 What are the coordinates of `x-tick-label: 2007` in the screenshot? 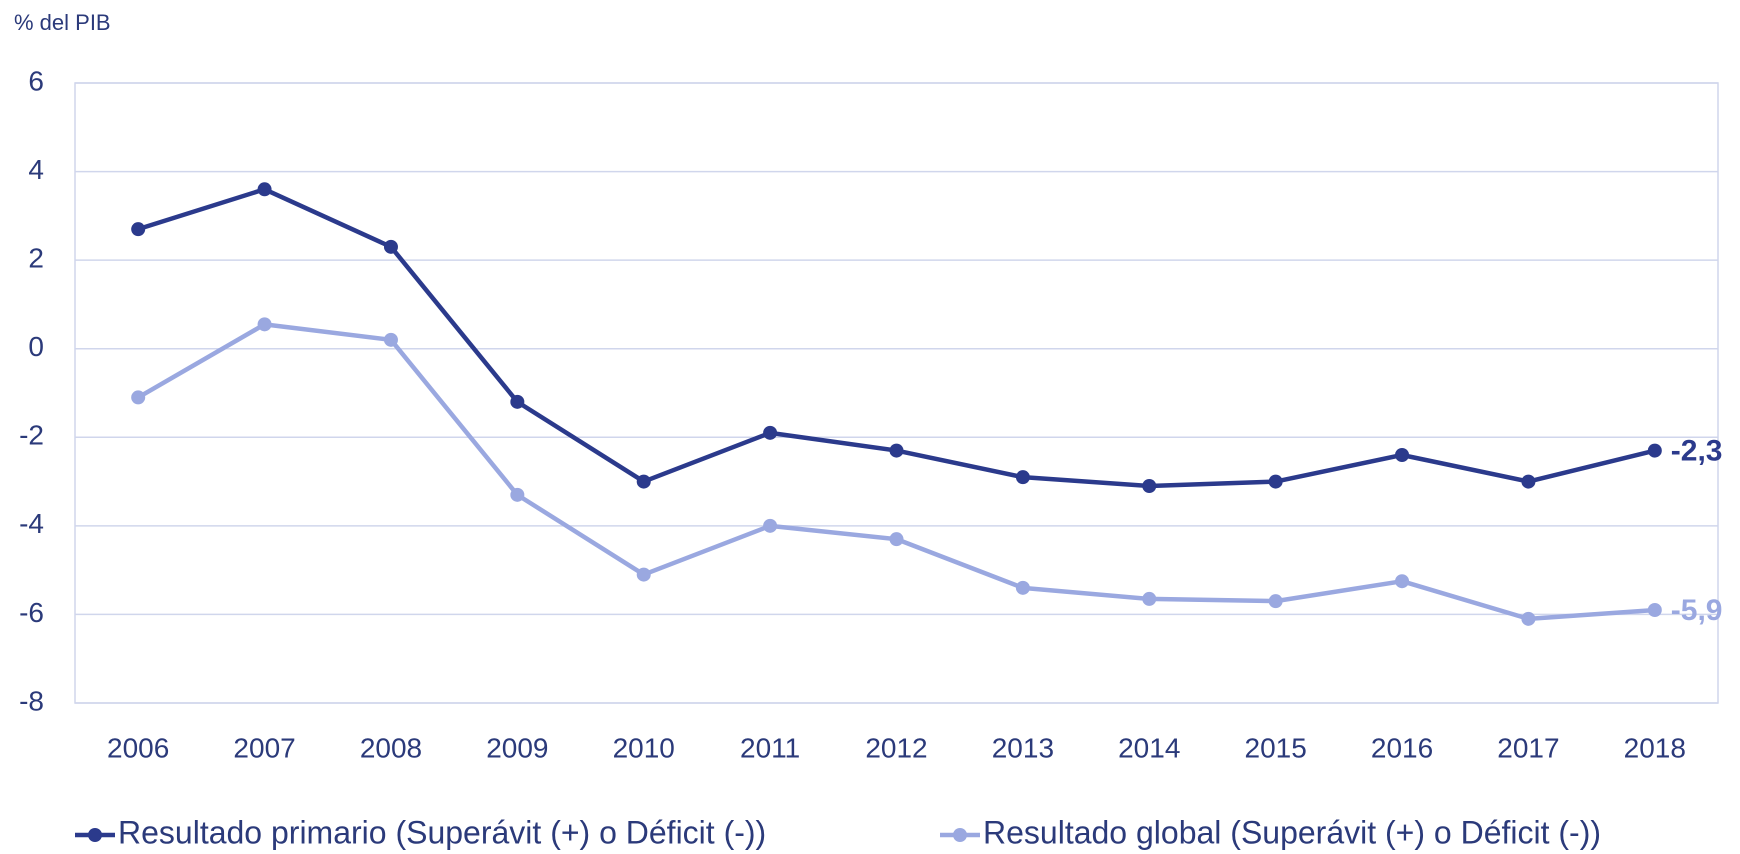 It's located at (264, 747).